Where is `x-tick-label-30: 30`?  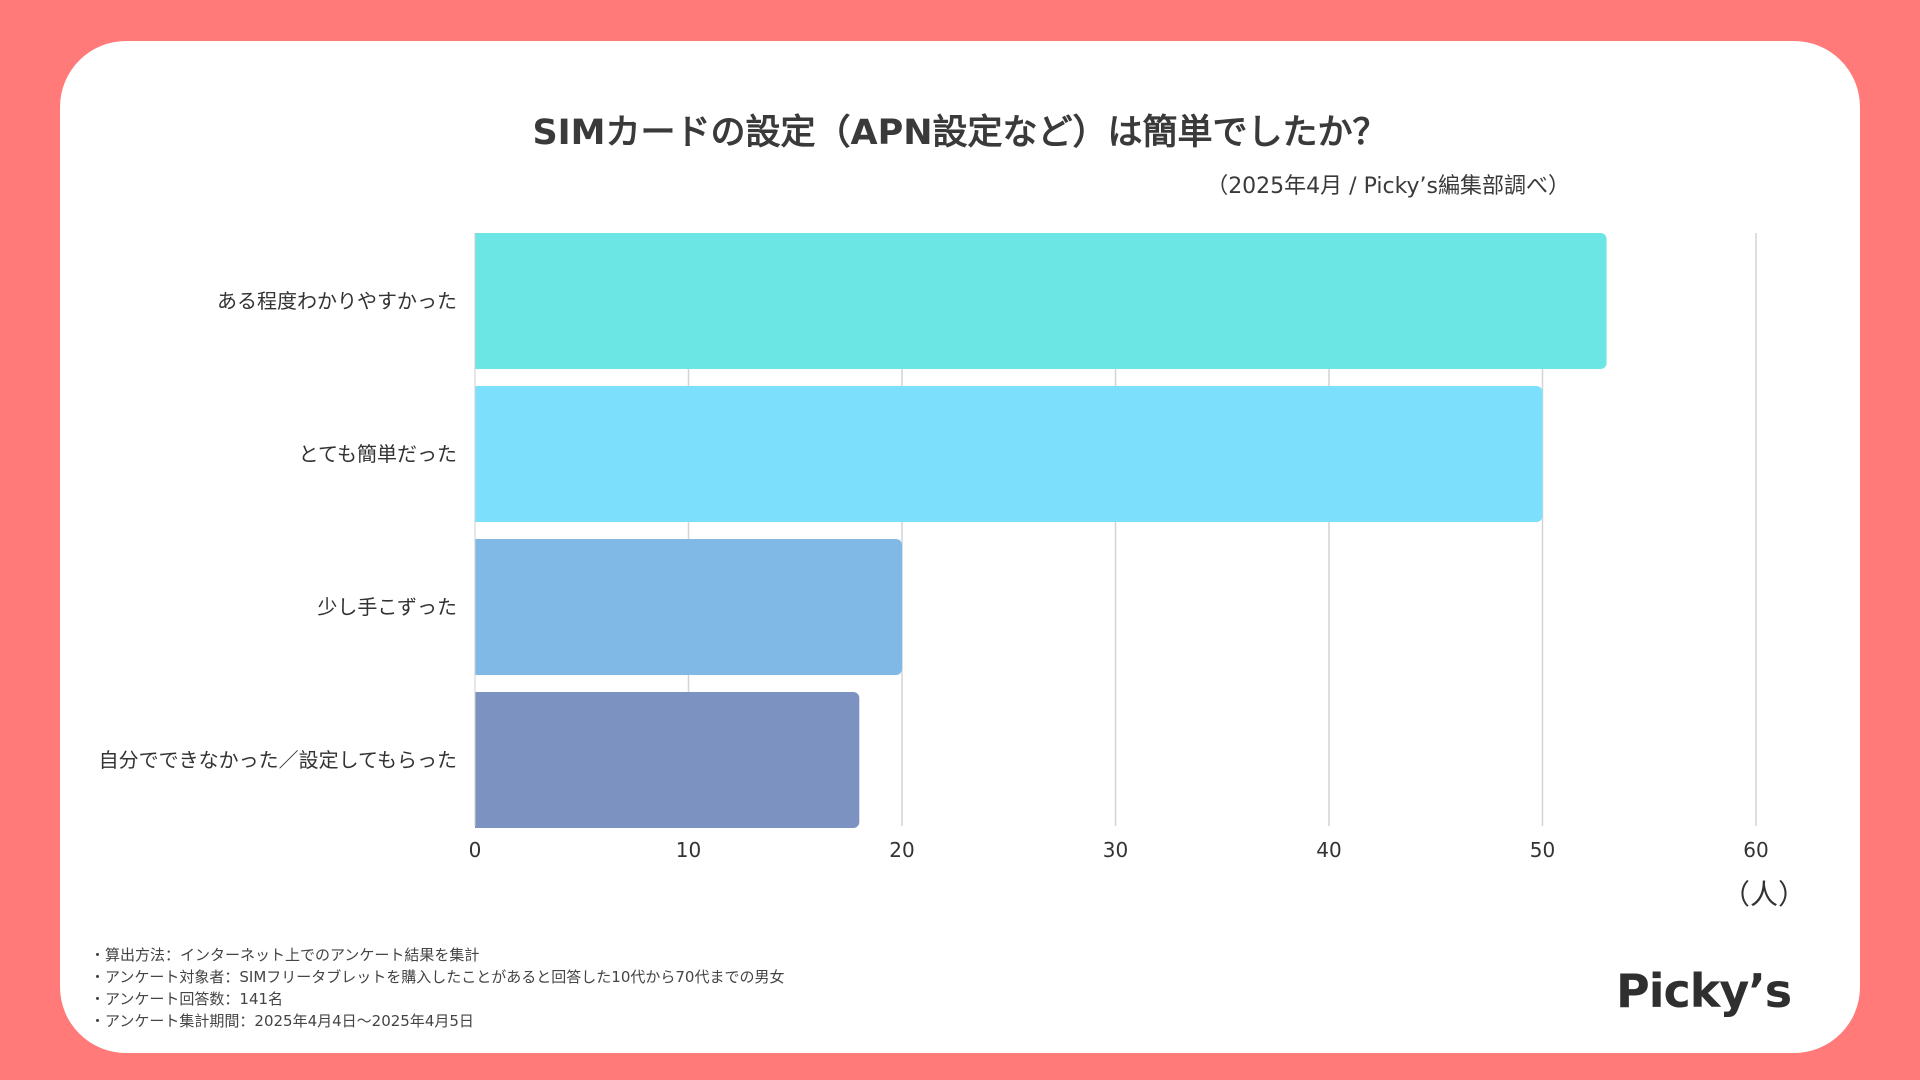
x-tick-label-30: 30 is located at coordinates (1115, 850).